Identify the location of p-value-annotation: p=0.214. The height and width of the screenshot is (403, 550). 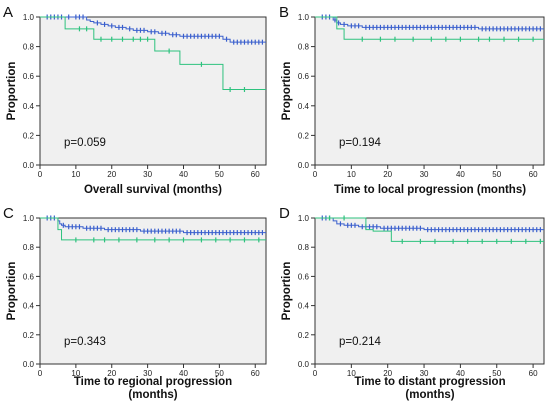
(360, 342).